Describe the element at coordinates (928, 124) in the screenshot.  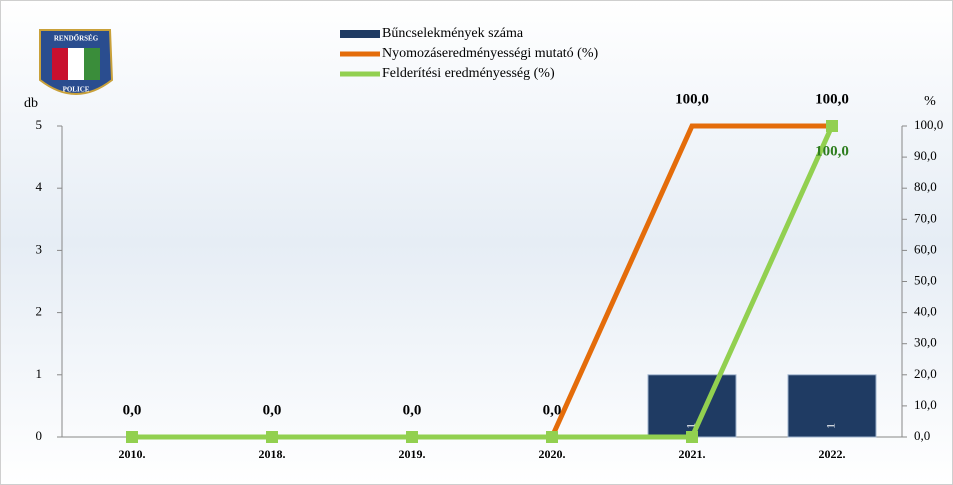
I see `y2-tick-label: 100,0` at that location.